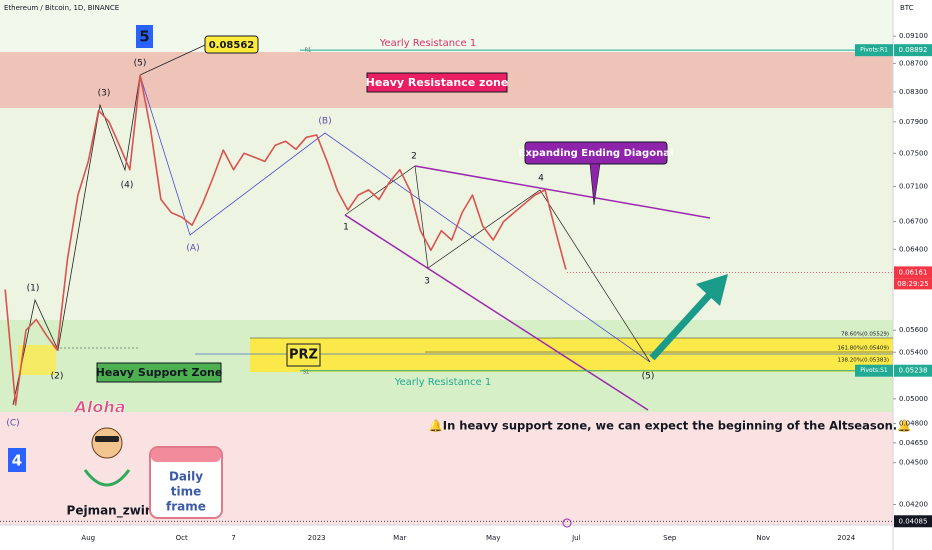 Image resolution: width=932 pixels, height=550 pixels. Describe the element at coordinates (595, 184) in the screenshot. I see `pattern-pointer` at that location.